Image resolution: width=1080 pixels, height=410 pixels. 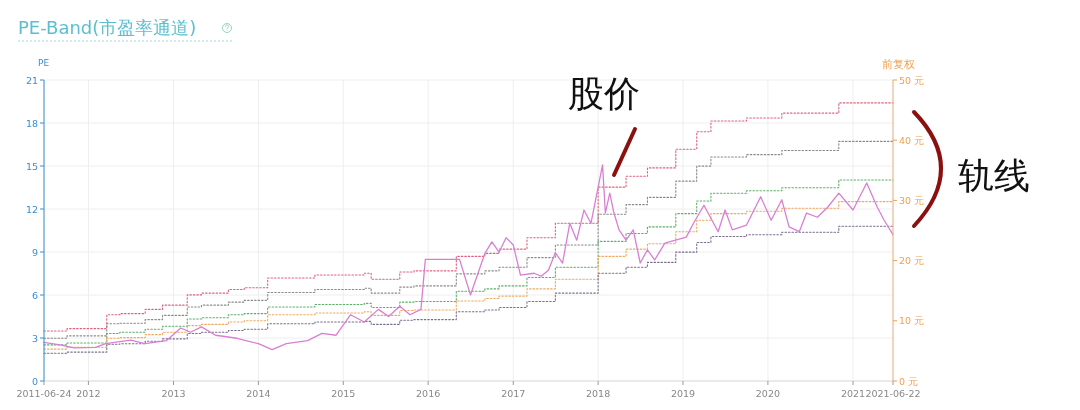 What do you see at coordinates (909, 381) in the screenshot?
I see `y2-tick-label: 0 元` at bounding box center [909, 381].